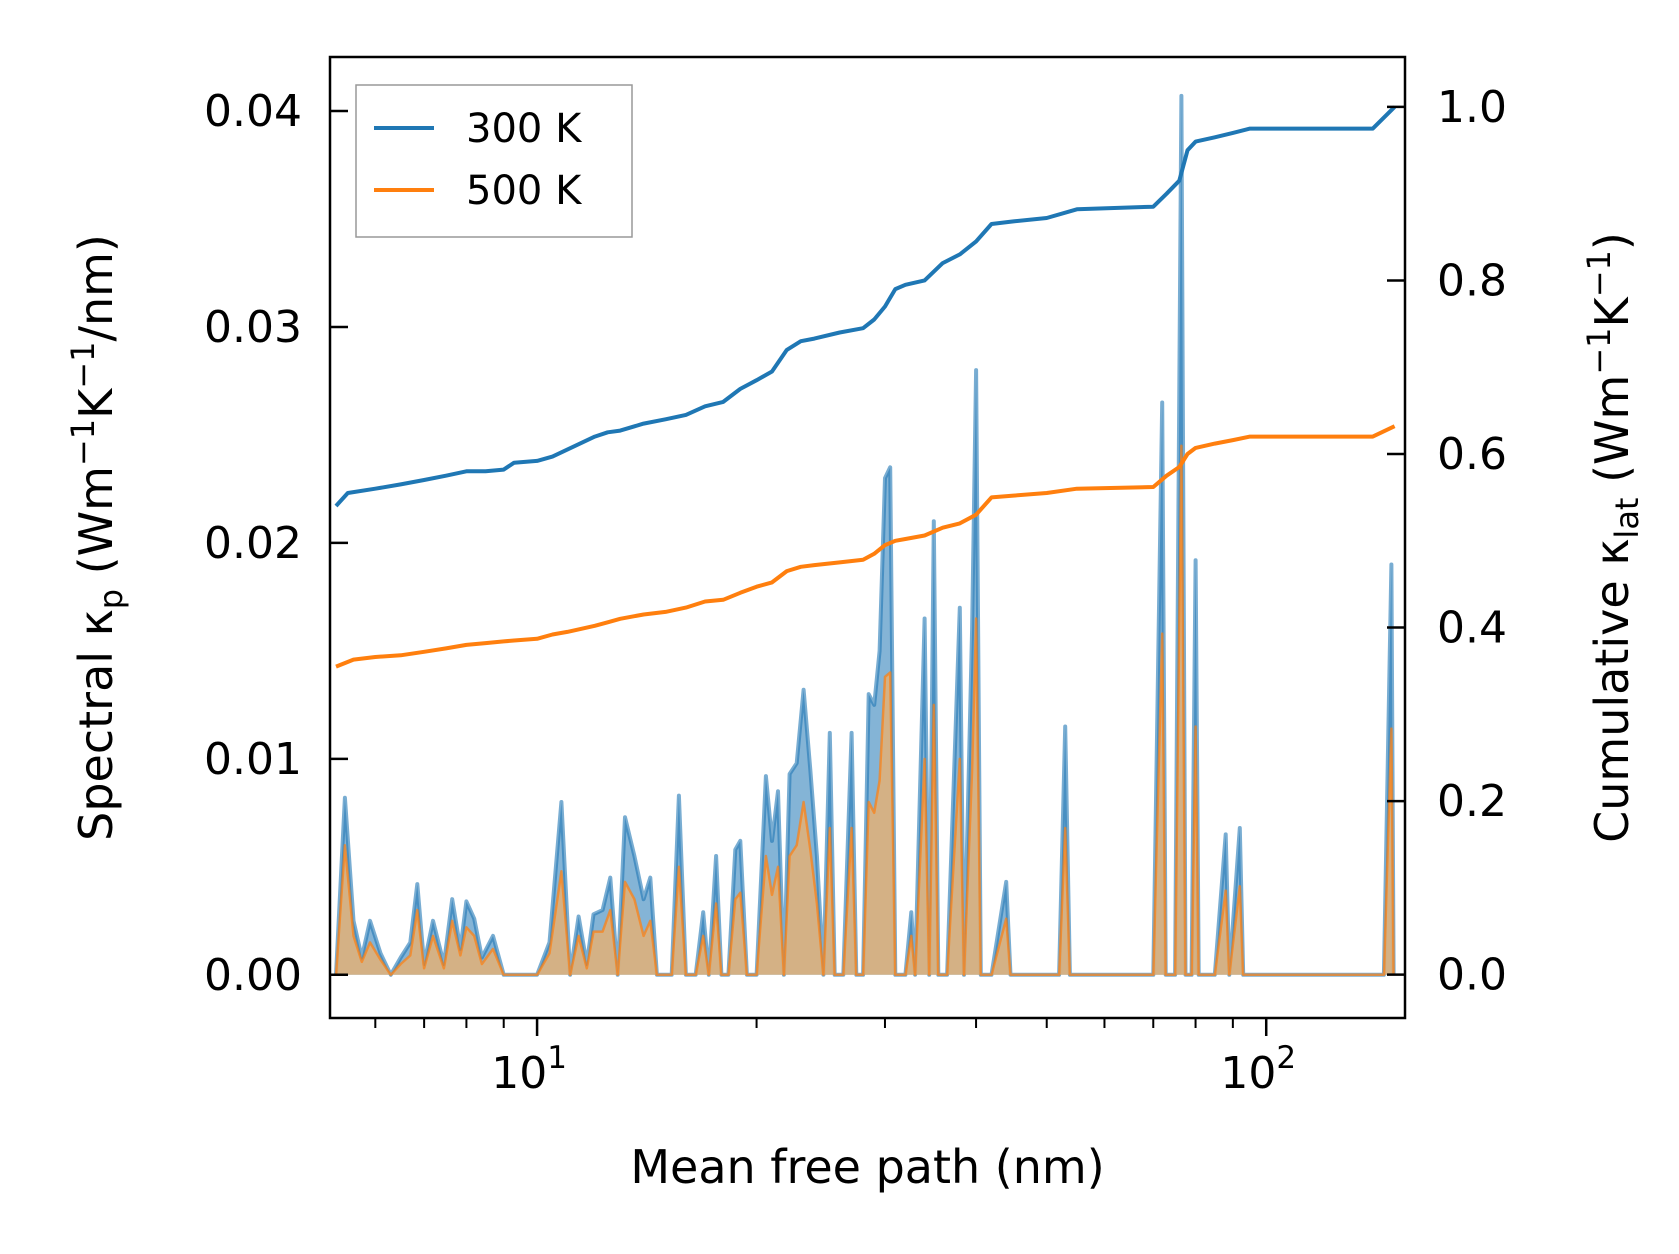 Image resolution: width=1679 pixels, height=1254 pixels. I want to click on y-left-axis-label: Spectral κp (Wm−1K−1/nm), so click(97, 537).